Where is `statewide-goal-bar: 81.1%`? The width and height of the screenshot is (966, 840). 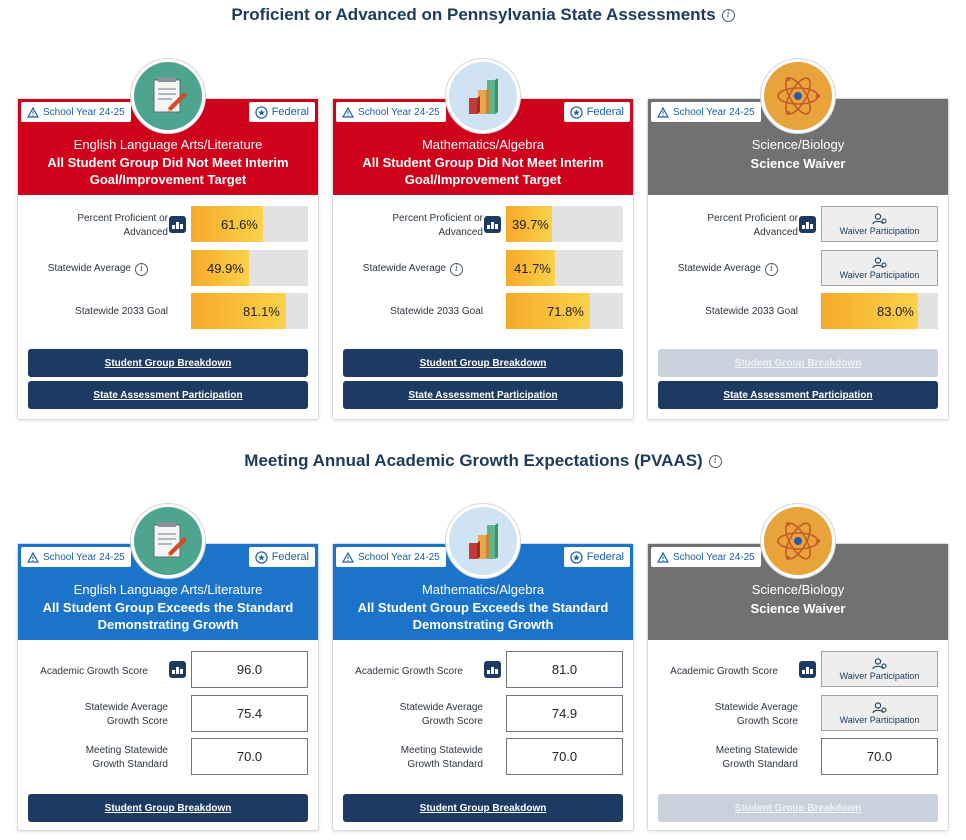 statewide-goal-bar: 81.1% is located at coordinates (249, 311).